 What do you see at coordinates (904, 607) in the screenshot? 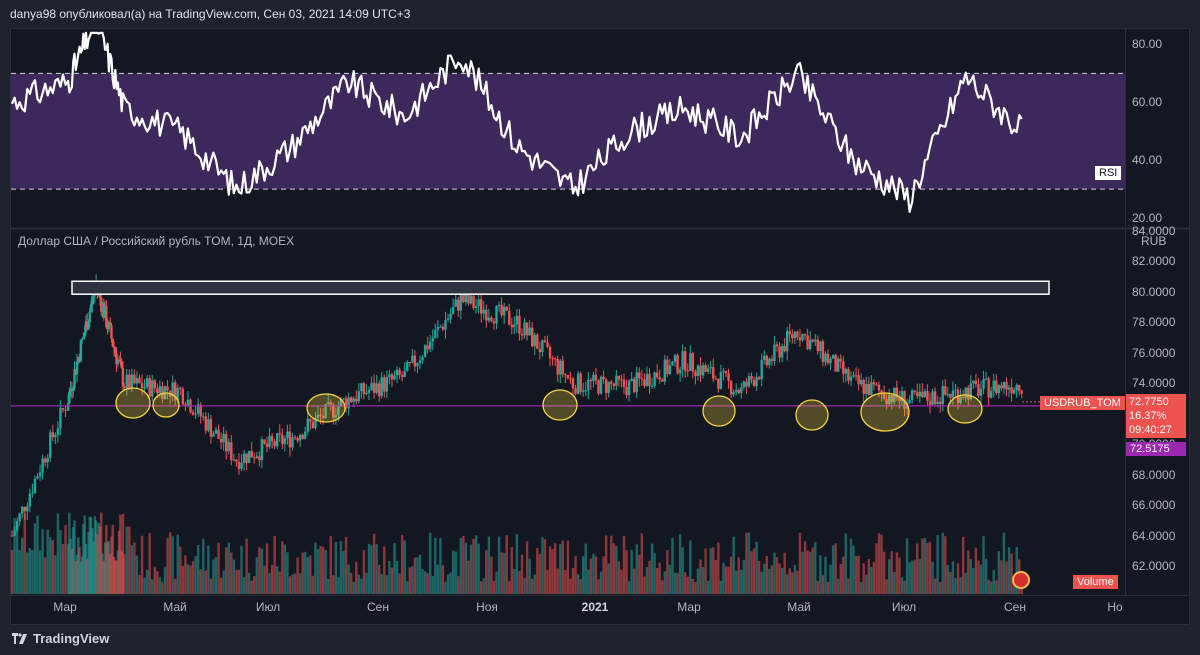
I see `time-tick-label: Июл` at bounding box center [904, 607].